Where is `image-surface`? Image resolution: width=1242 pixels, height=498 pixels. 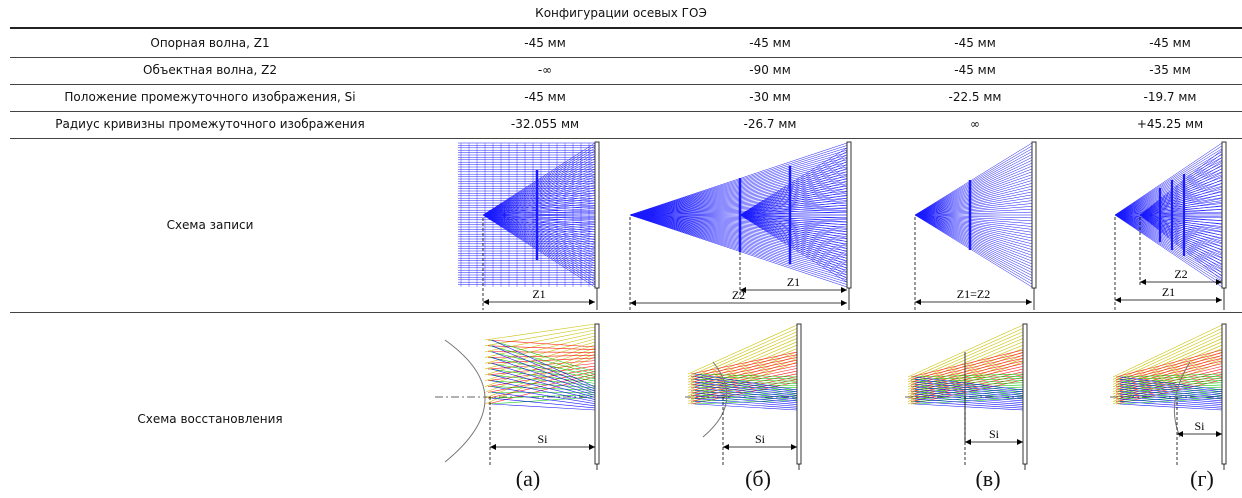 image-surface is located at coordinates (715, 399).